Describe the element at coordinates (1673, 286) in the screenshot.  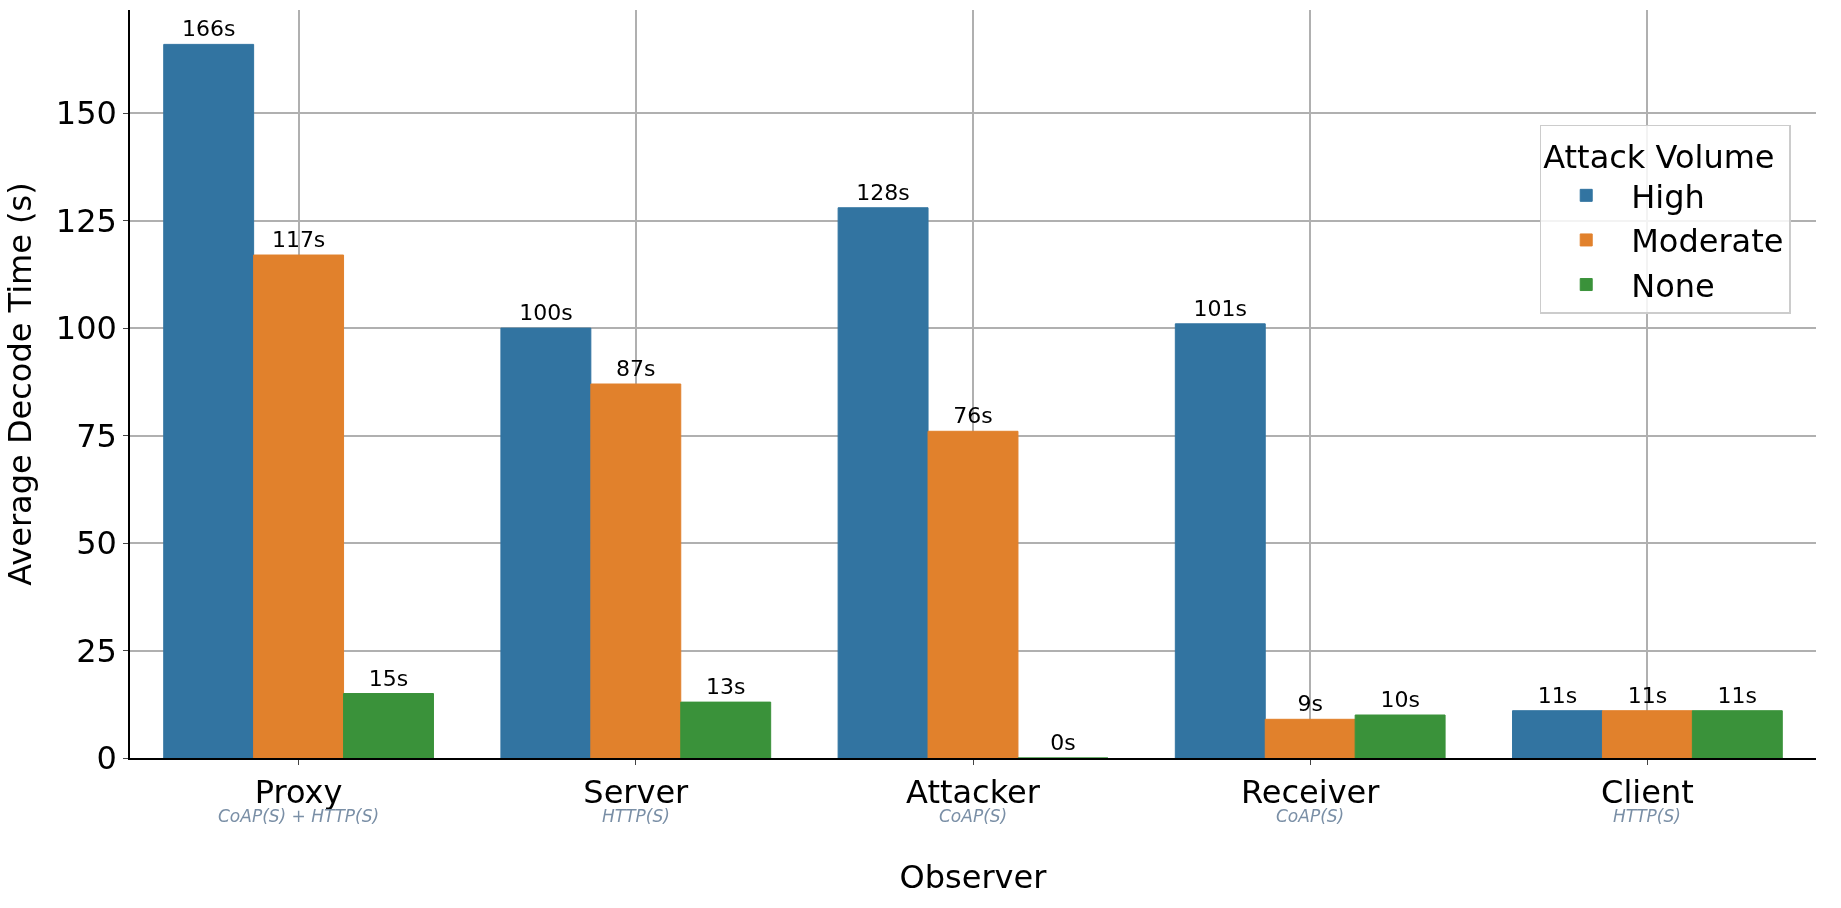
I see `legend-label: None` at that location.